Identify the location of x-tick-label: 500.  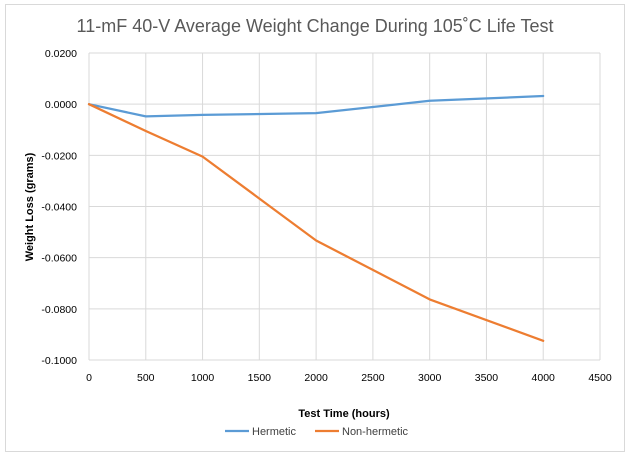
(146, 378).